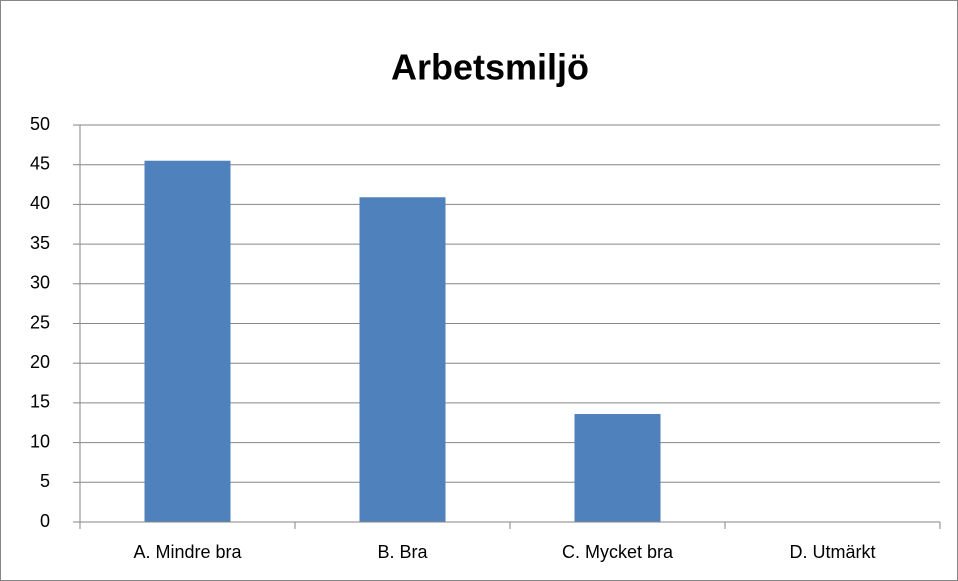 The width and height of the screenshot is (958, 581). What do you see at coordinates (187, 552) in the screenshot?
I see `x-tick-label: A. Mindre bra` at bounding box center [187, 552].